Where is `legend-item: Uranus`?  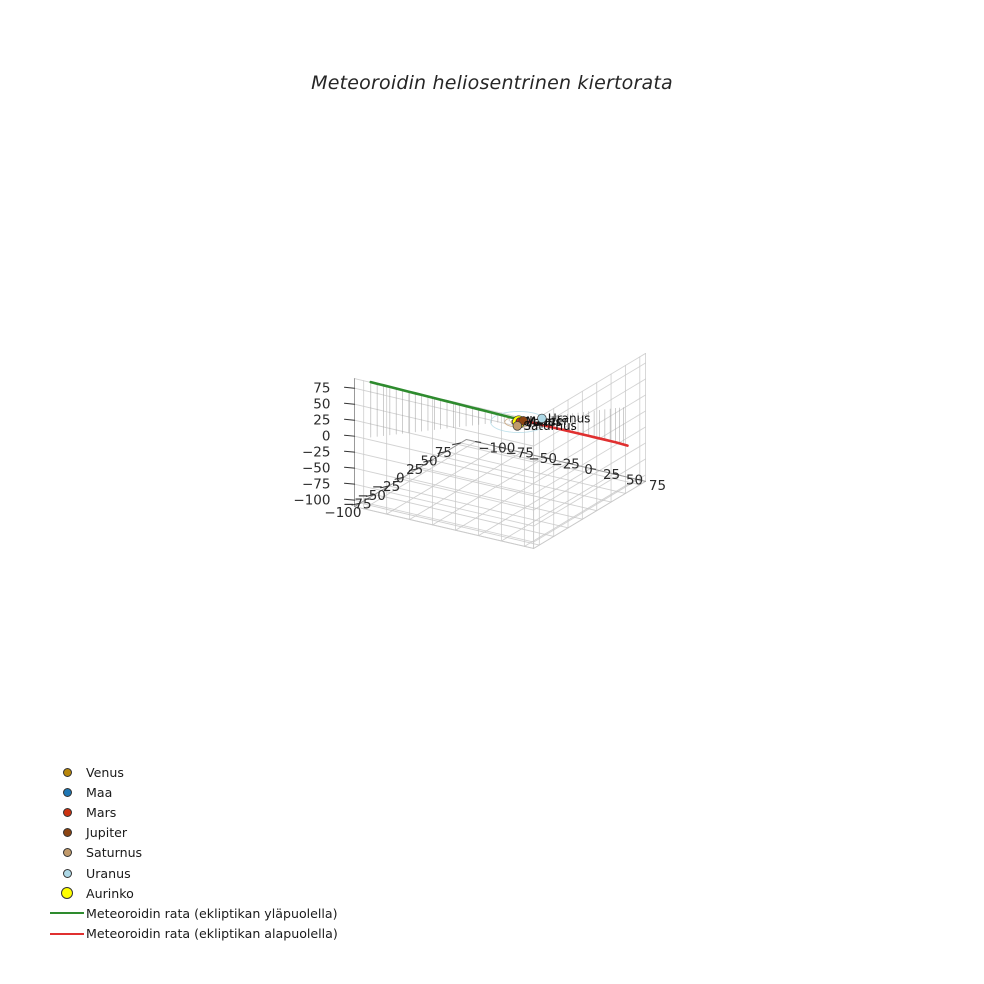 legend-item: Uranus is located at coordinates (258, 873).